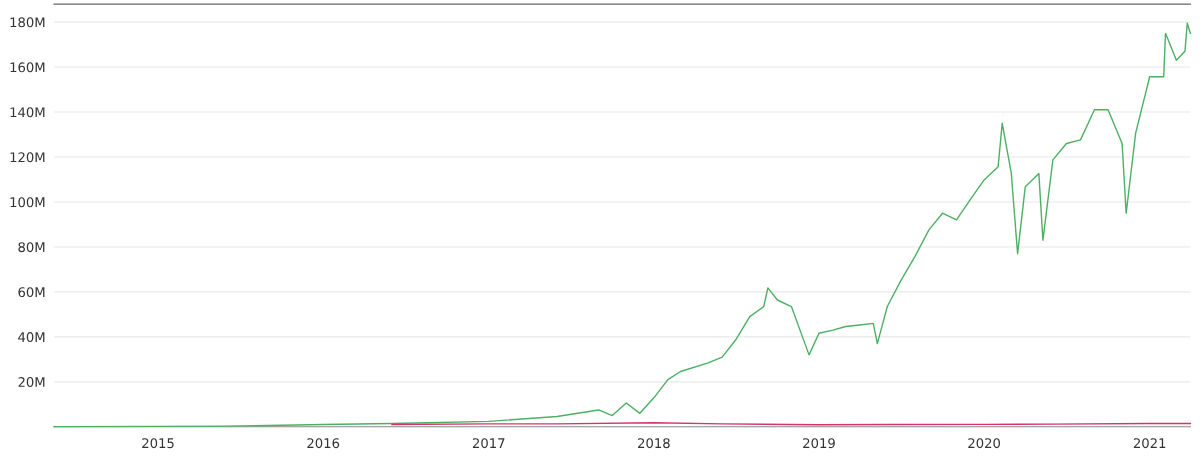  Describe the element at coordinates (27, 67) in the screenshot. I see `y-tick-label: 160M` at that location.